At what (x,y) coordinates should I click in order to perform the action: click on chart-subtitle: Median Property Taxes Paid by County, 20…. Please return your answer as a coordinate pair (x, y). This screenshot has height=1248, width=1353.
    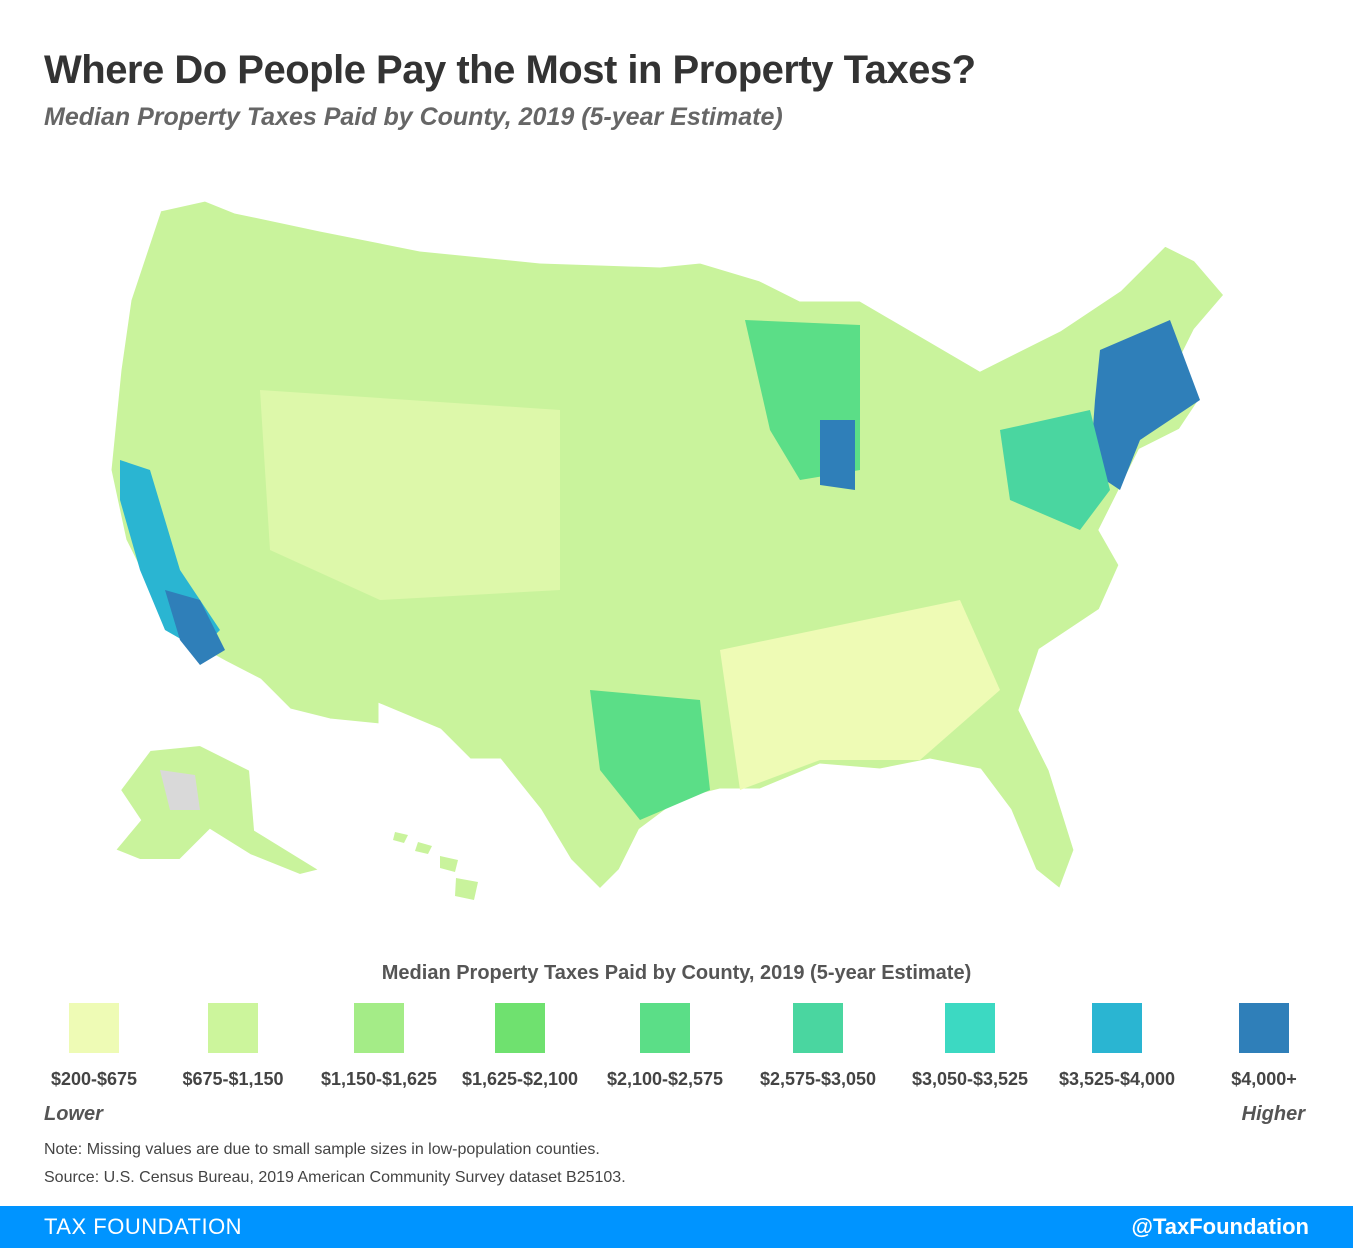
    Looking at the image, I should click on (413, 117).